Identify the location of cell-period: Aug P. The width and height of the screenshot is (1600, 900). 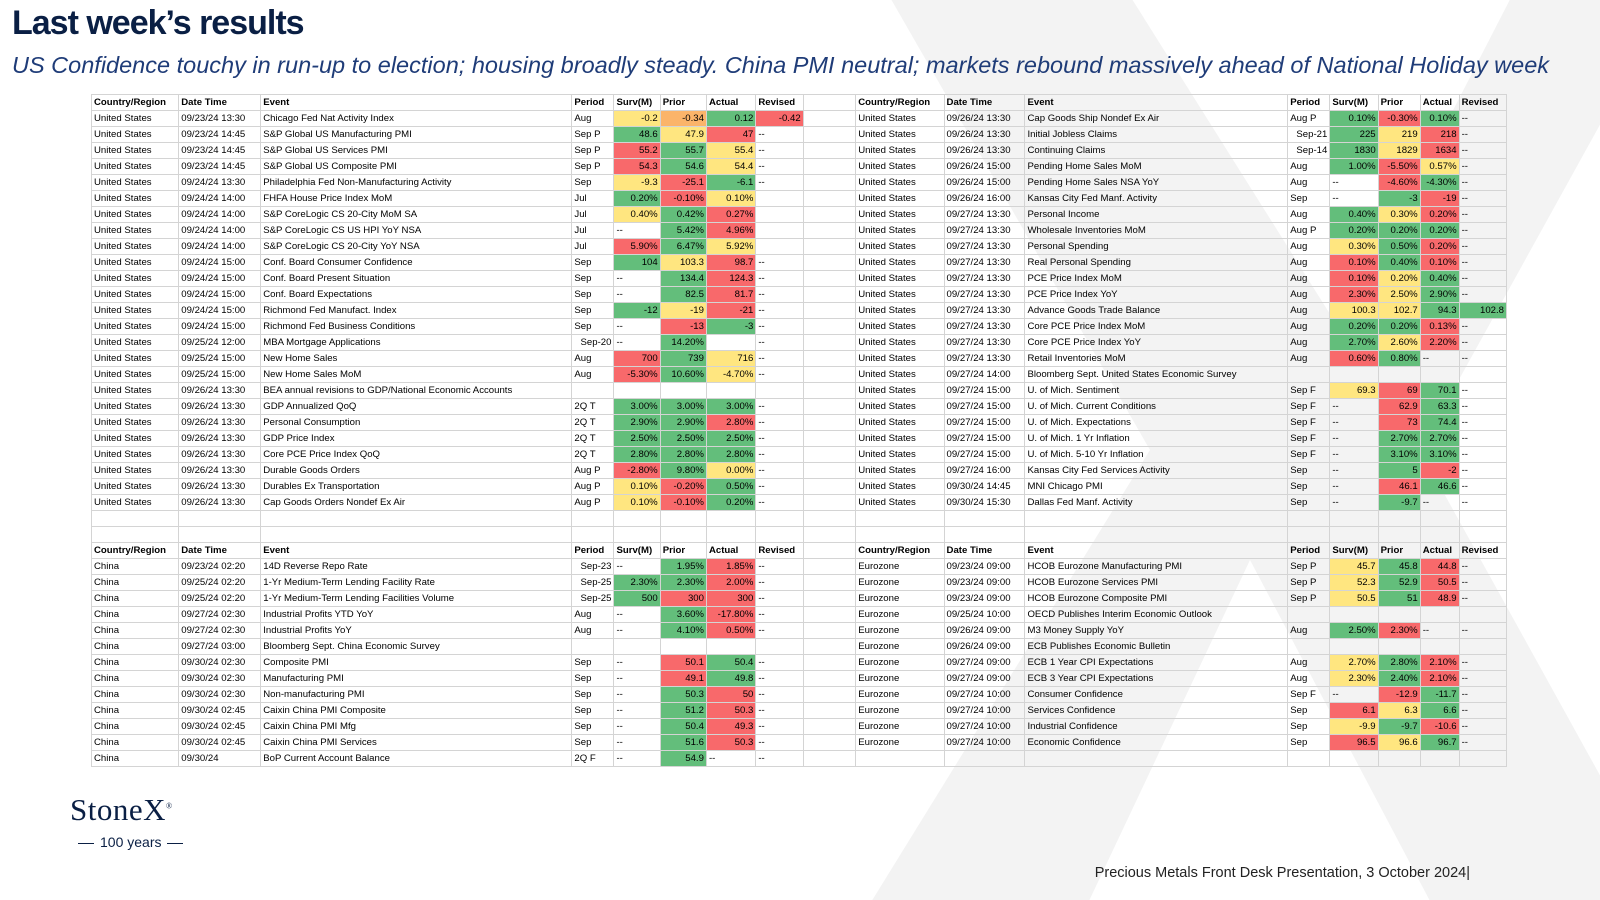
(1309, 118).